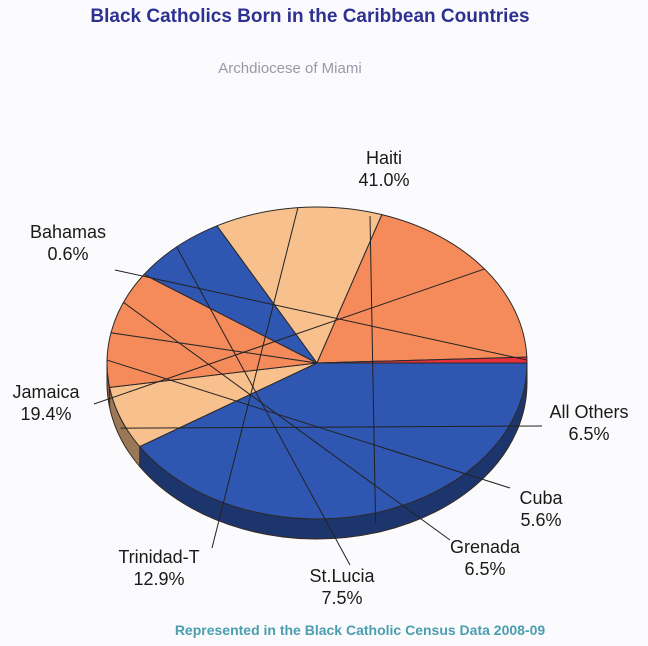 This screenshot has width=648, height=646. What do you see at coordinates (384, 158) in the screenshot?
I see `slice-label-haiti: Haiti` at bounding box center [384, 158].